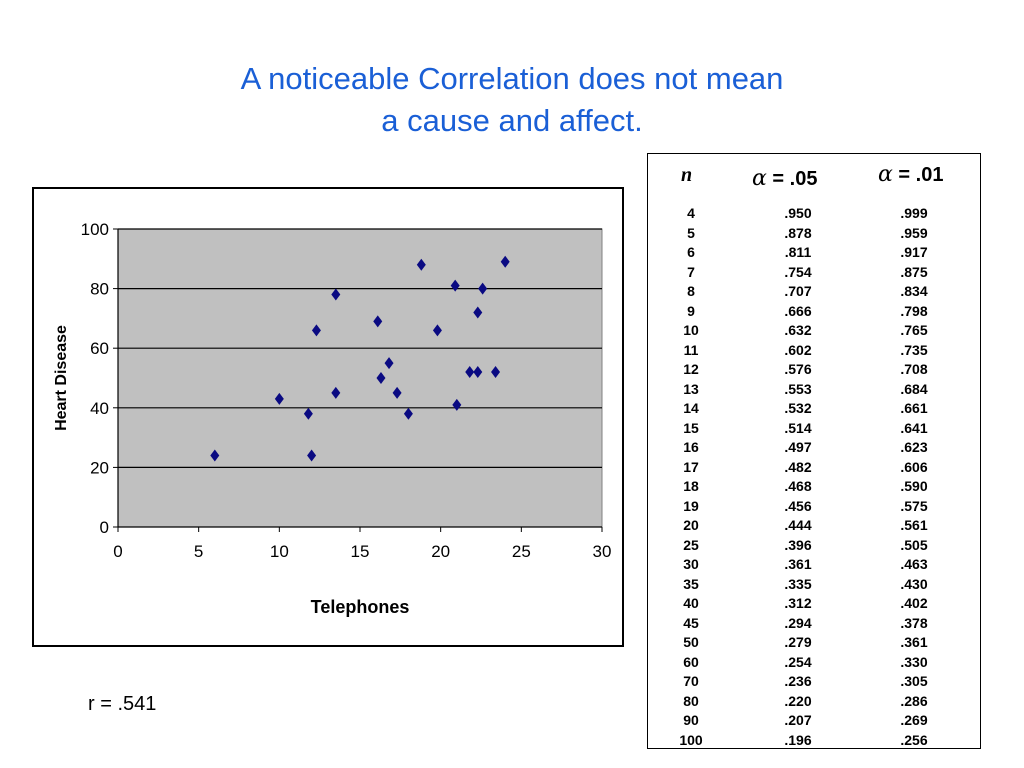  What do you see at coordinates (815, 292) in the screenshot?
I see `table-row: 8 .707 .834` at bounding box center [815, 292].